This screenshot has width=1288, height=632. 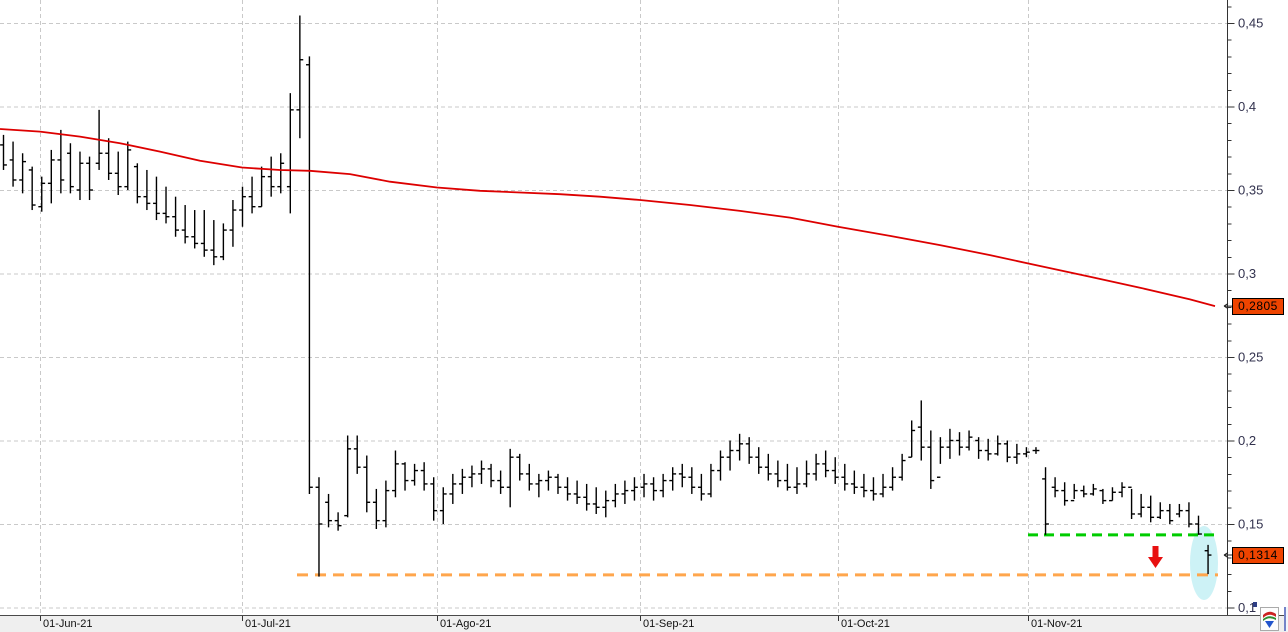 I want to click on y-axis-label: 0,3, so click(x=1247, y=273).